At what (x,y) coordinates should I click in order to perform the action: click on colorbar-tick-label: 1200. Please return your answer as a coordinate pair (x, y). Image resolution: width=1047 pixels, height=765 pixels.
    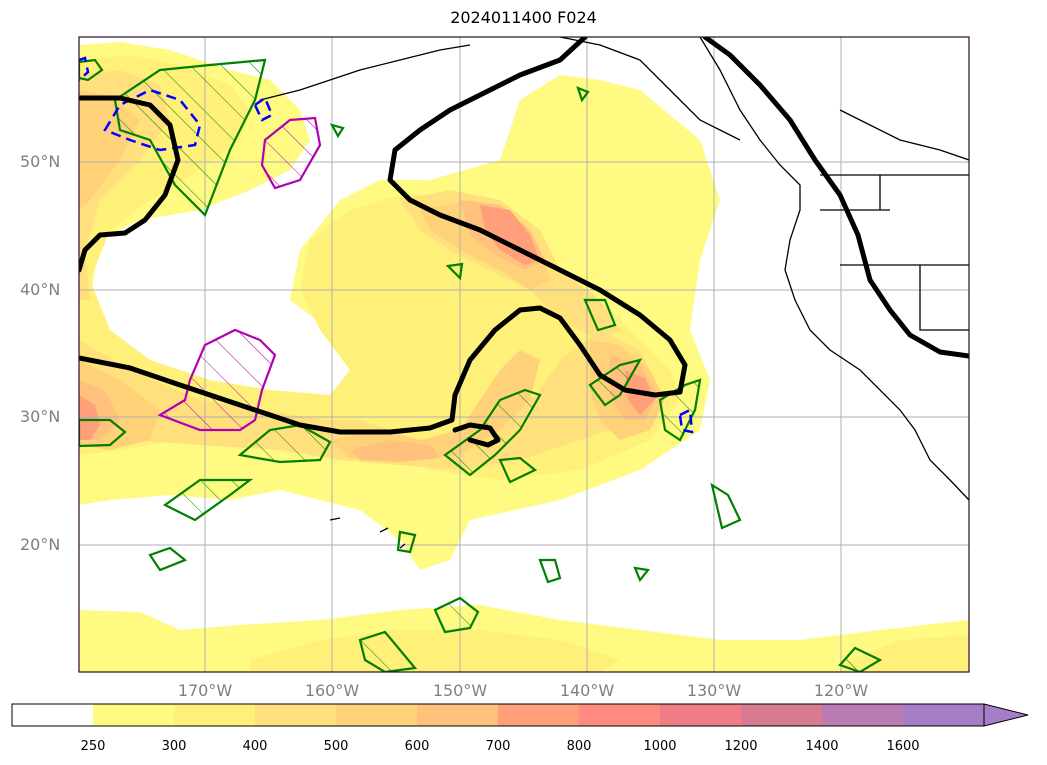
    Looking at the image, I should click on (741, 746).